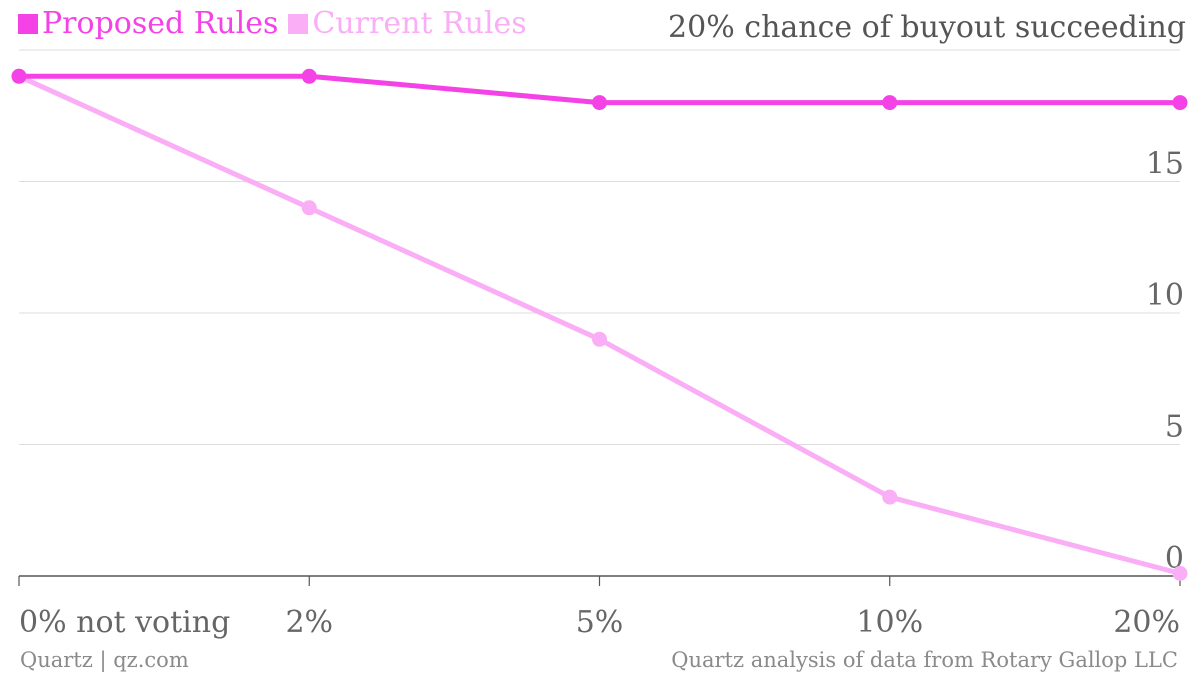 The image size is (1200, 676). Describe the element at coordinates (419, 23) in the screenshot. I see `legend-label-current-rules: Current Rules` at that location.